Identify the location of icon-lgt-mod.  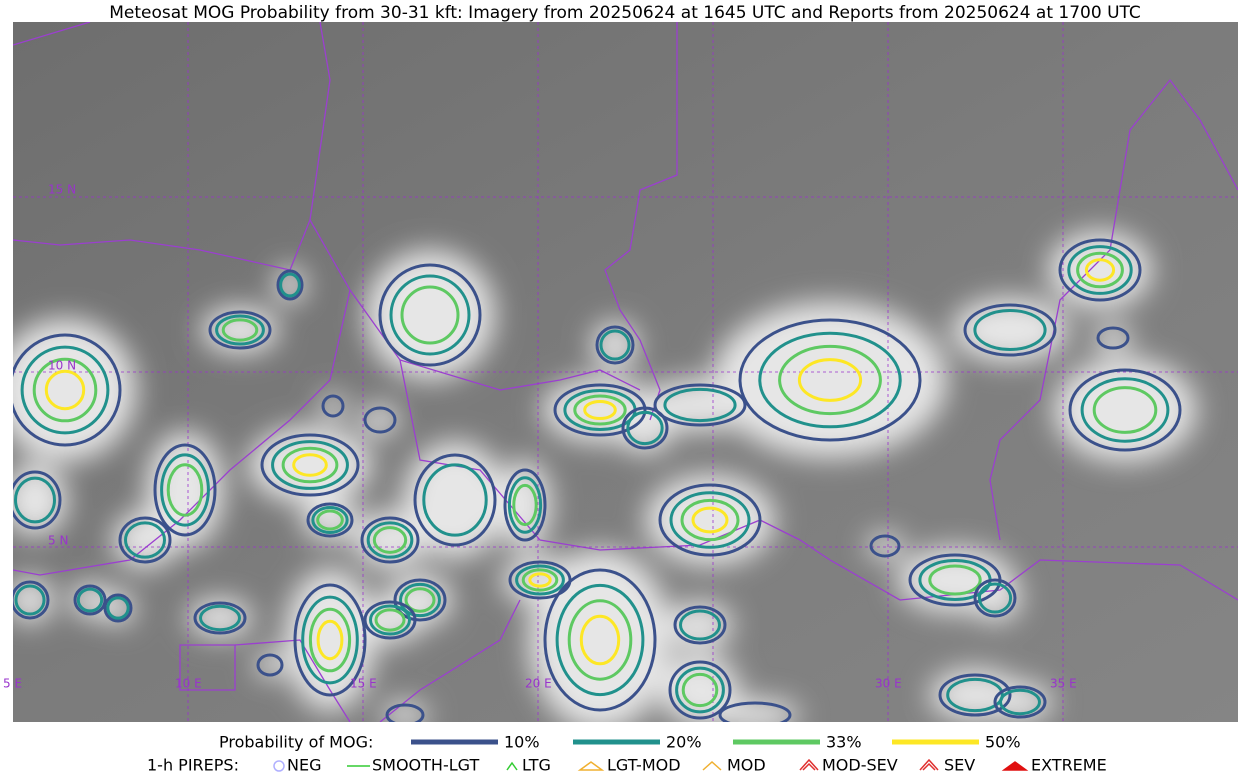
(591, 766).